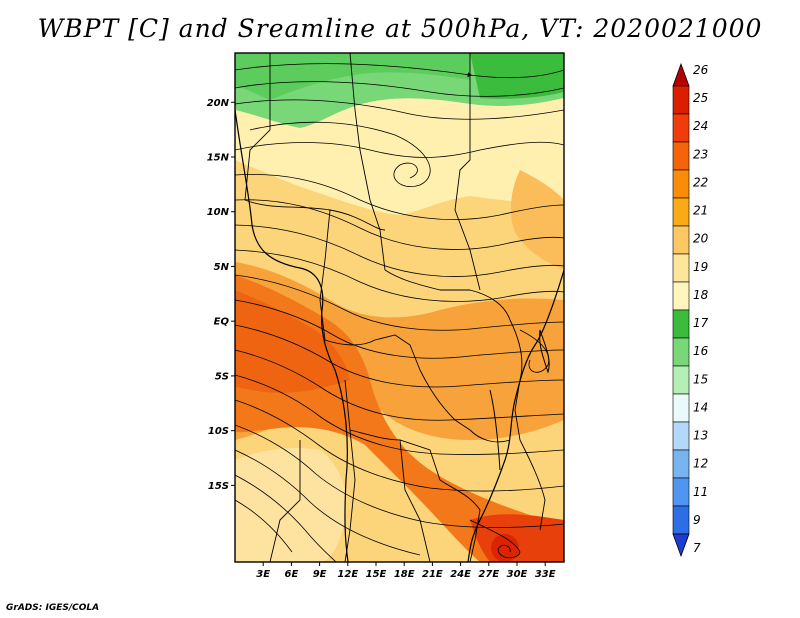 The width and height of the screenshot is (800, 618). Describe the element at coordinates (700, 98) in the screenshot. I see `colorbar-label: 25` at that location.